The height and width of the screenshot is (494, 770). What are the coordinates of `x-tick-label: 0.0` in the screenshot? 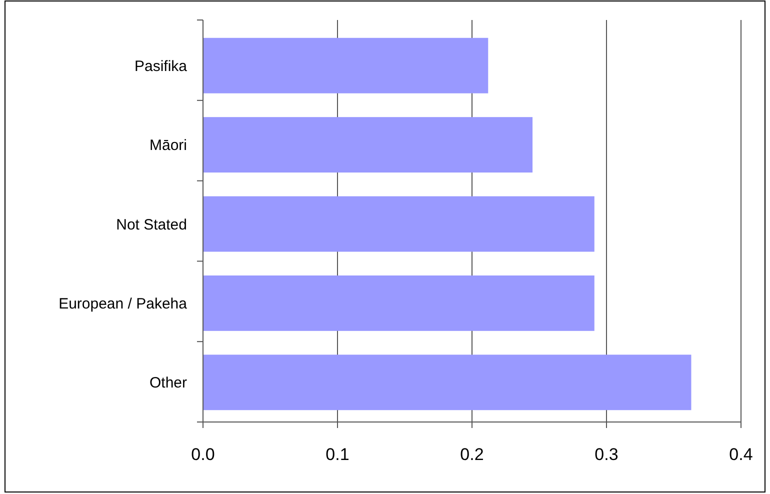 It's located at (203, 454).